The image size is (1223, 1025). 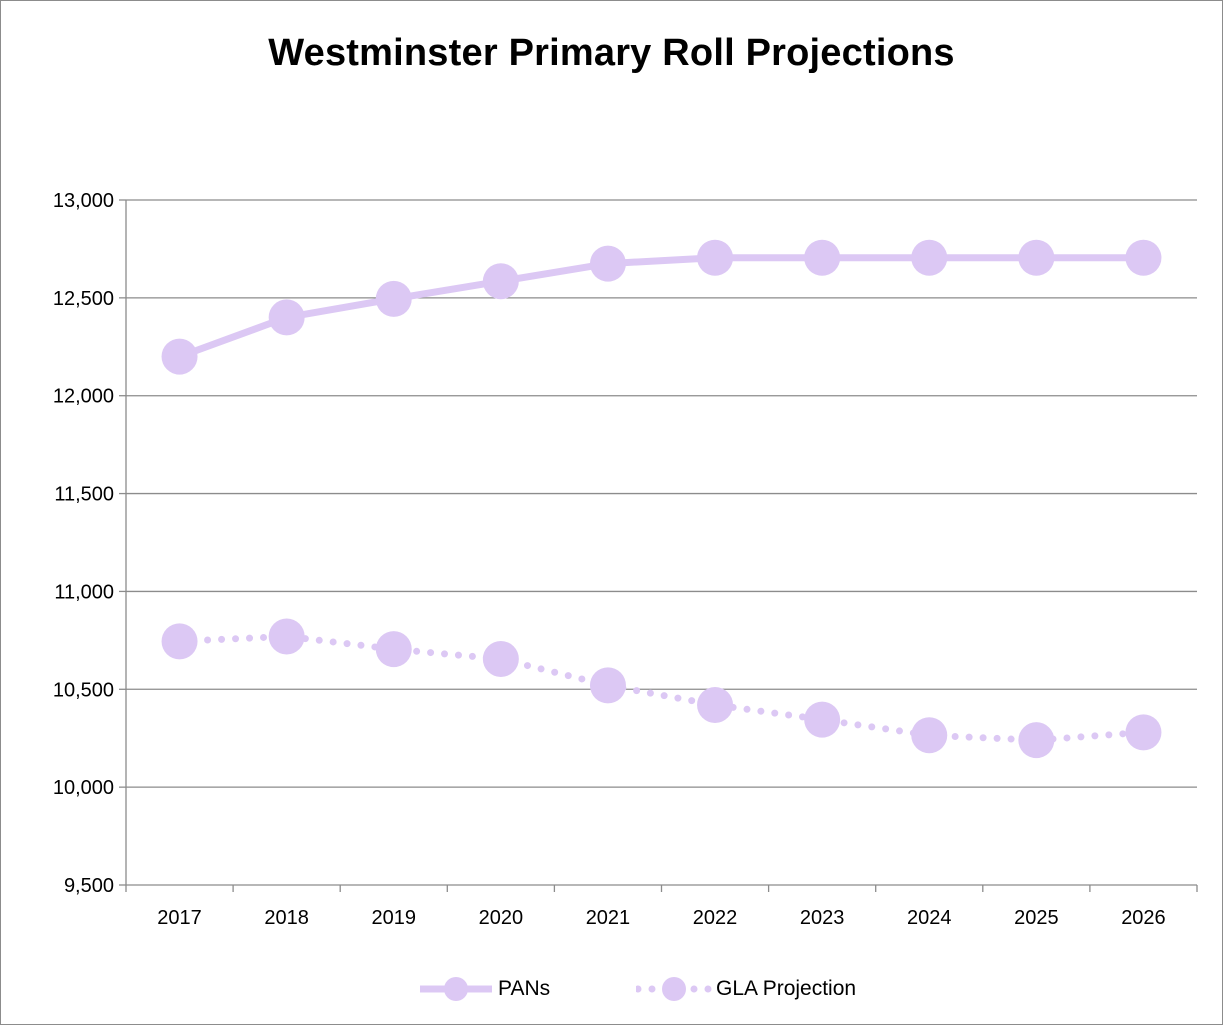 I want to click on legend-item-pans: PANs, so click(x=484, y=989).